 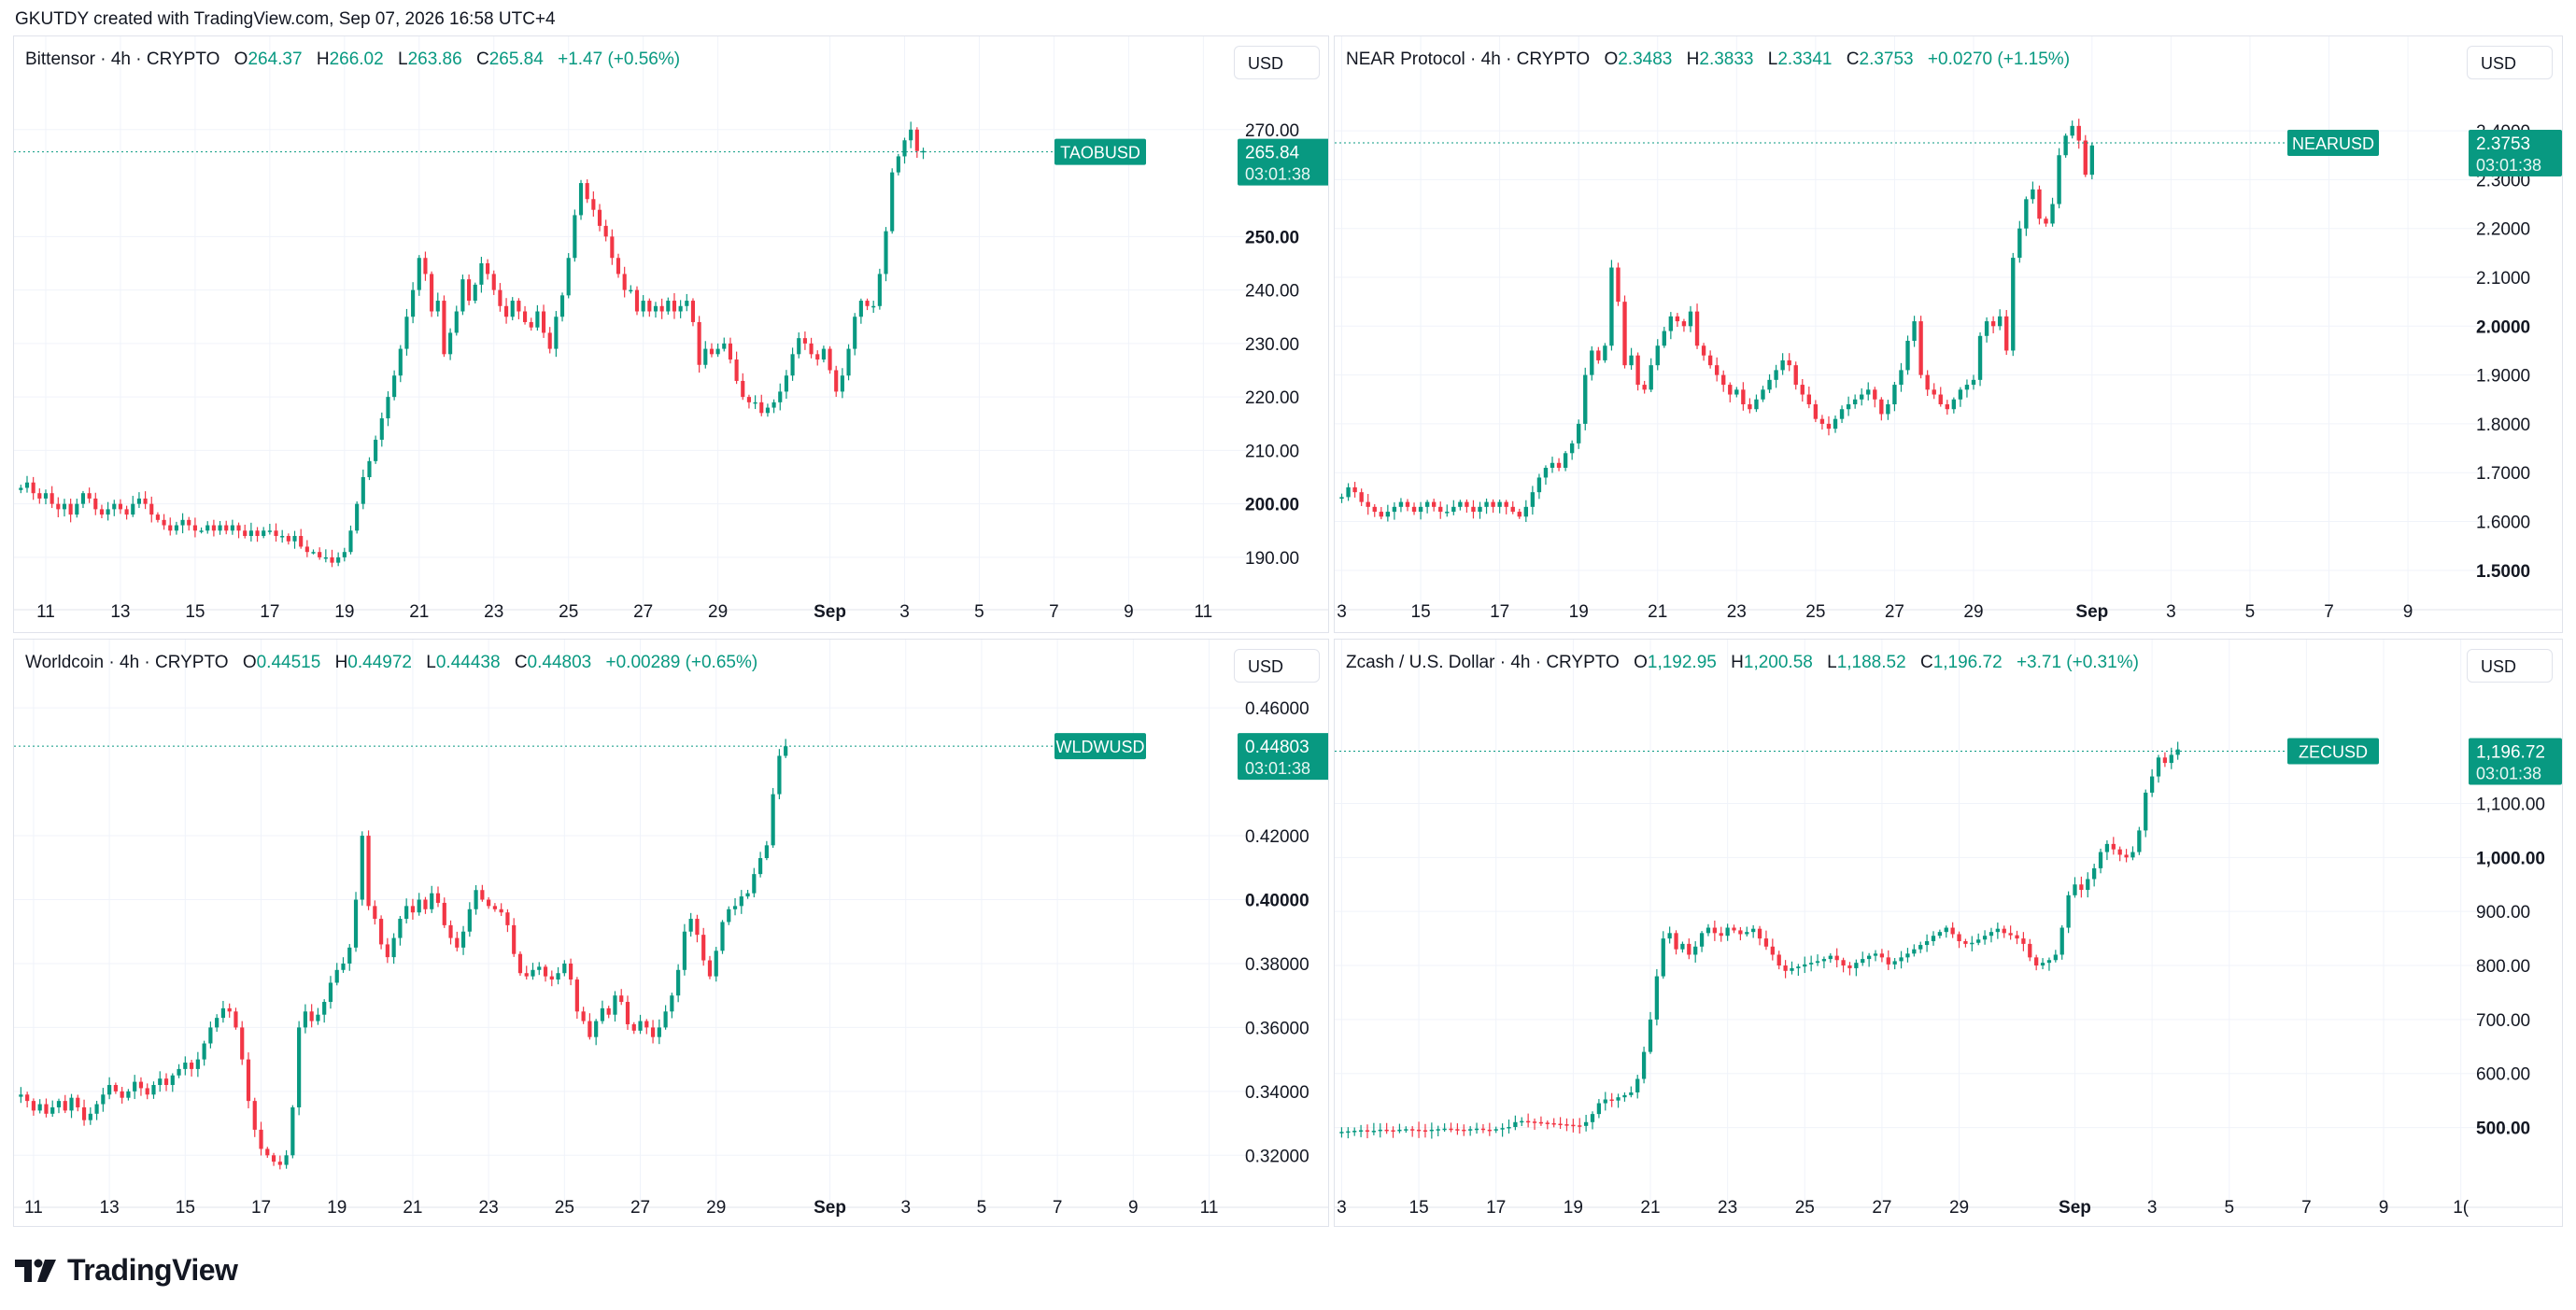 What do you see at coordinates (126, 1271) in the screenshot?
I see `tradingview-logo: TradingView` at bounding box center [126, 1271].